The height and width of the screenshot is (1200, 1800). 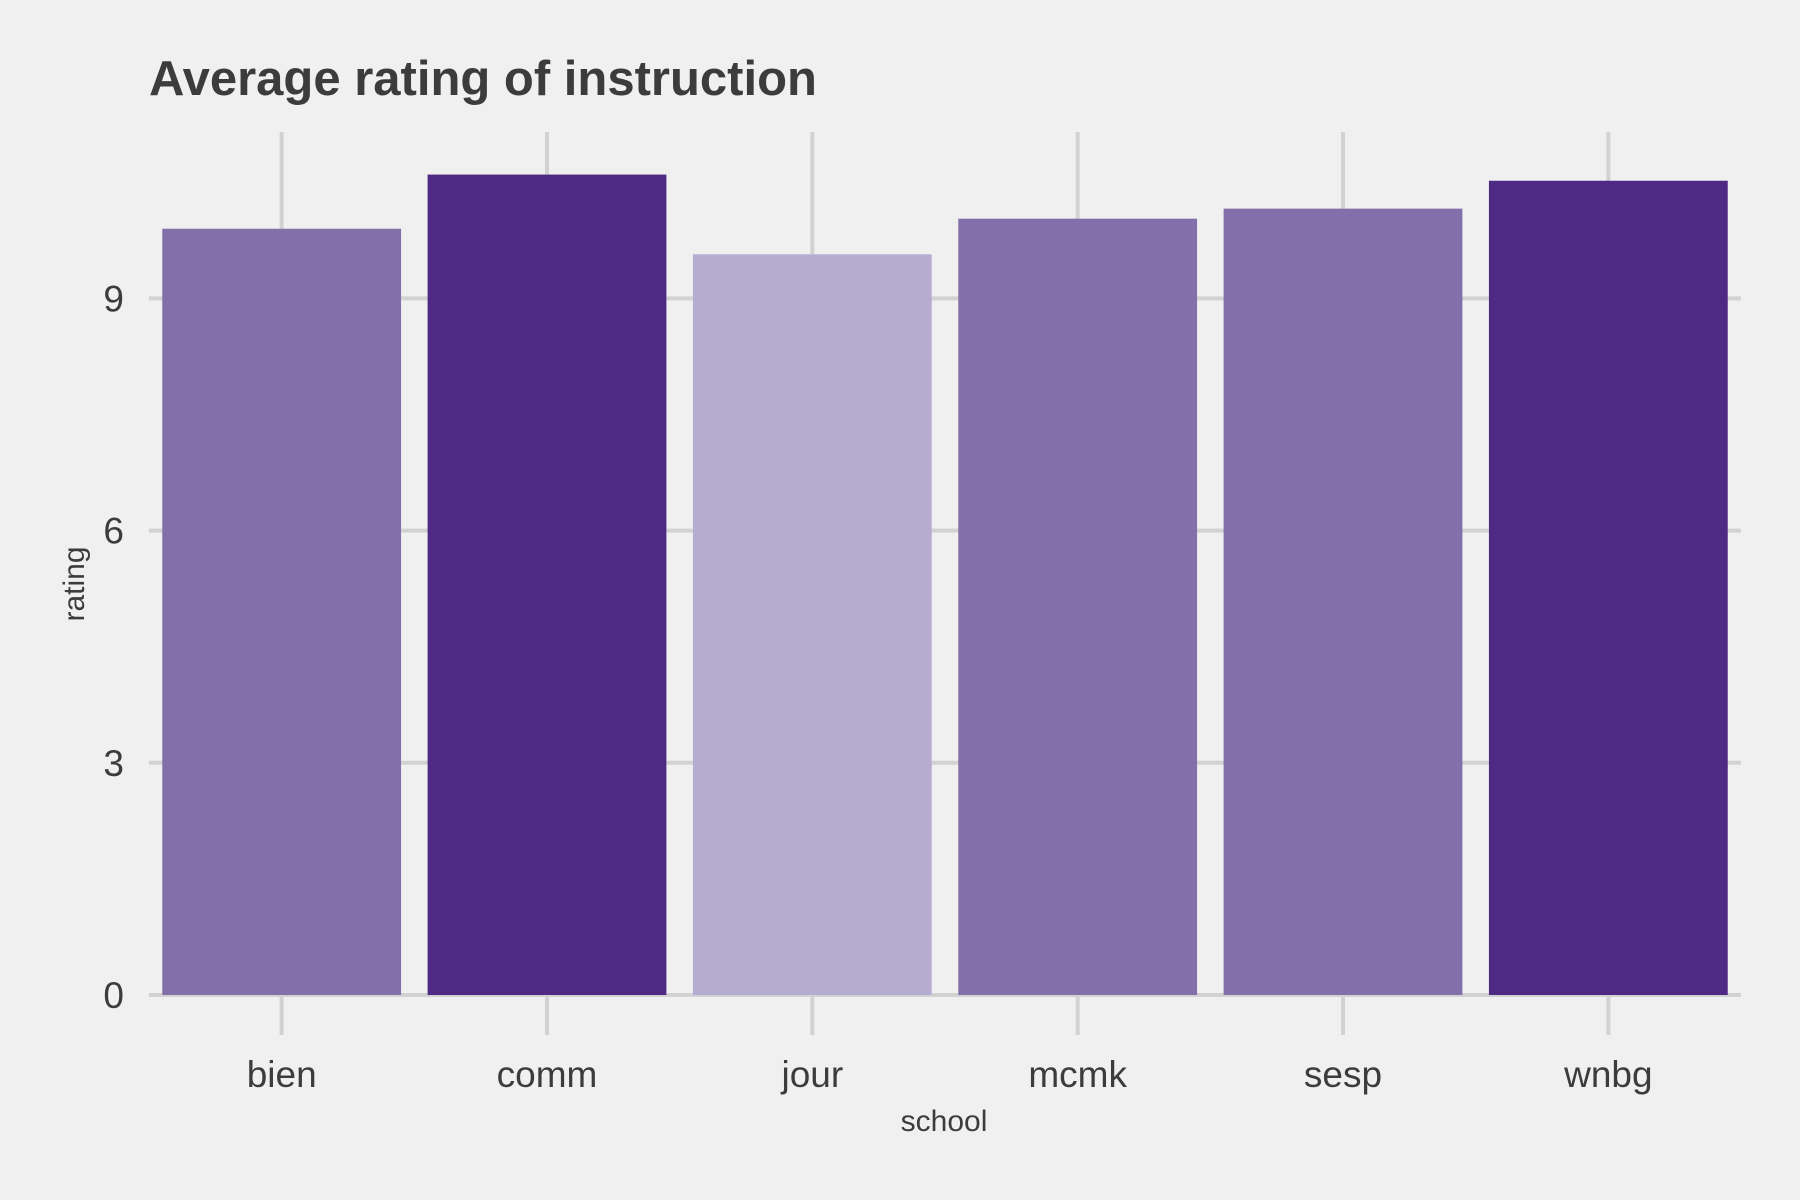 What do you see at coordinates (1343, 601) in the screenshot?
I see `bar-sesp` at bounding box center [1343, 601].